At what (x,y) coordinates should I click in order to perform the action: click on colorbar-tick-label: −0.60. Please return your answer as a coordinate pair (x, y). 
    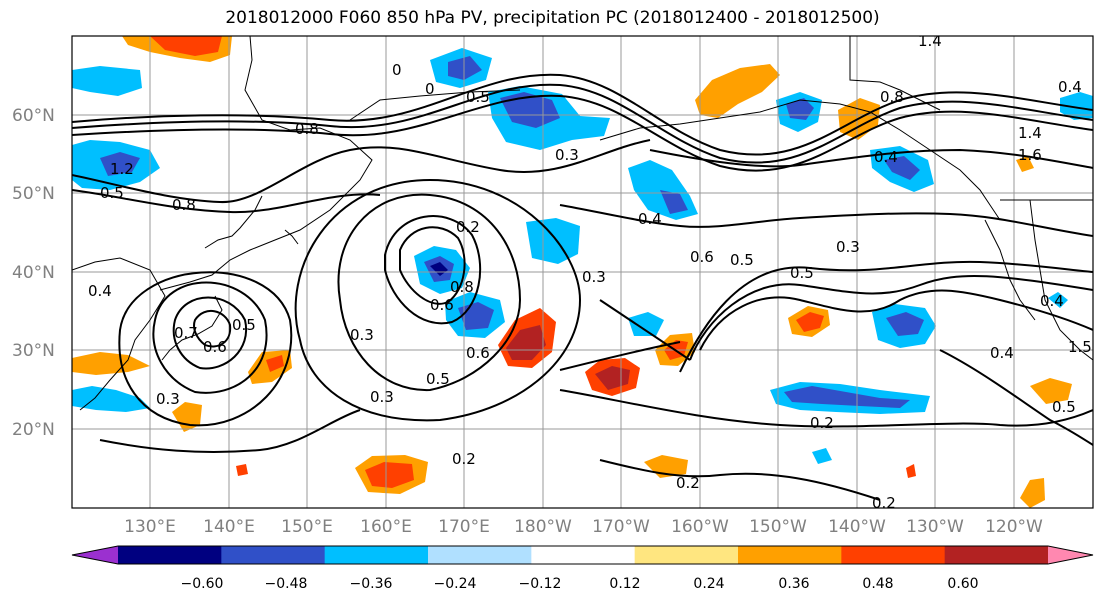
    Looking at the image, I should click on (202, 584).